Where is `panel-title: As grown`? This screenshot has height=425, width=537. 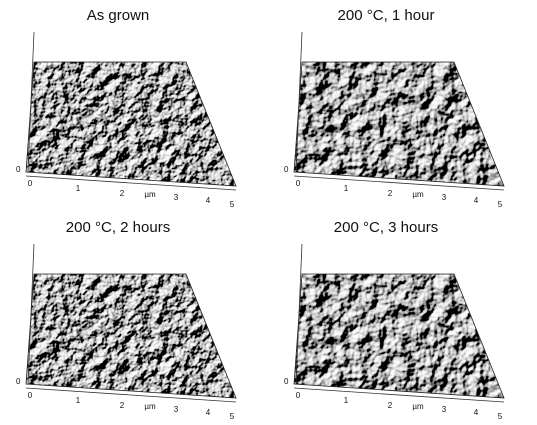 panel-title: As grown is located at coordinates (118, 15).